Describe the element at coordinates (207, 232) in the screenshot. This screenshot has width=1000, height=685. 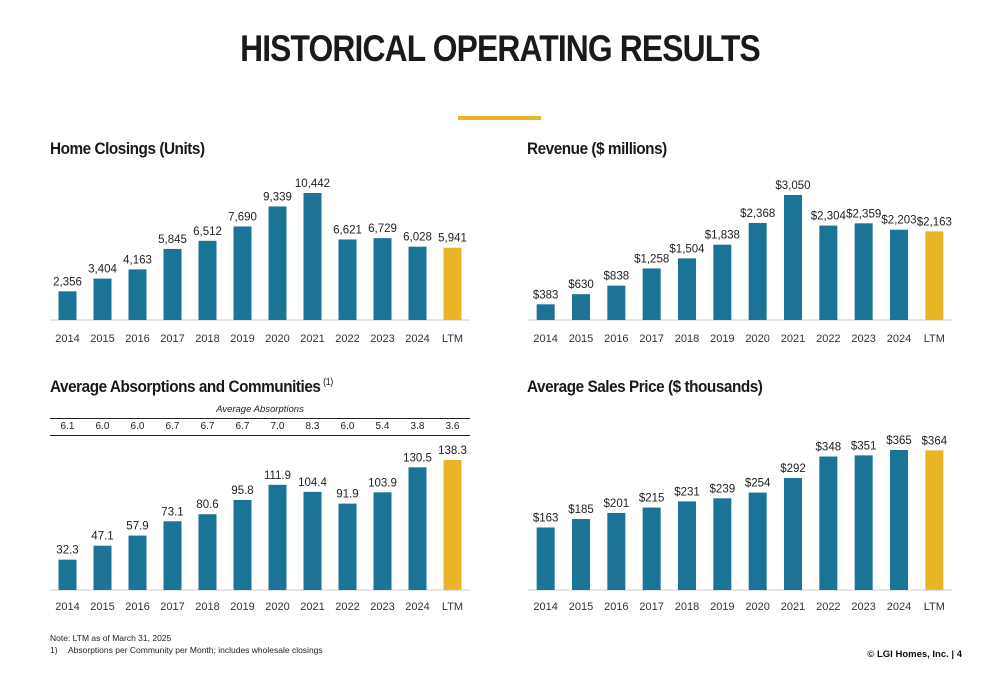
I see `data-label: 6,512` at that location.